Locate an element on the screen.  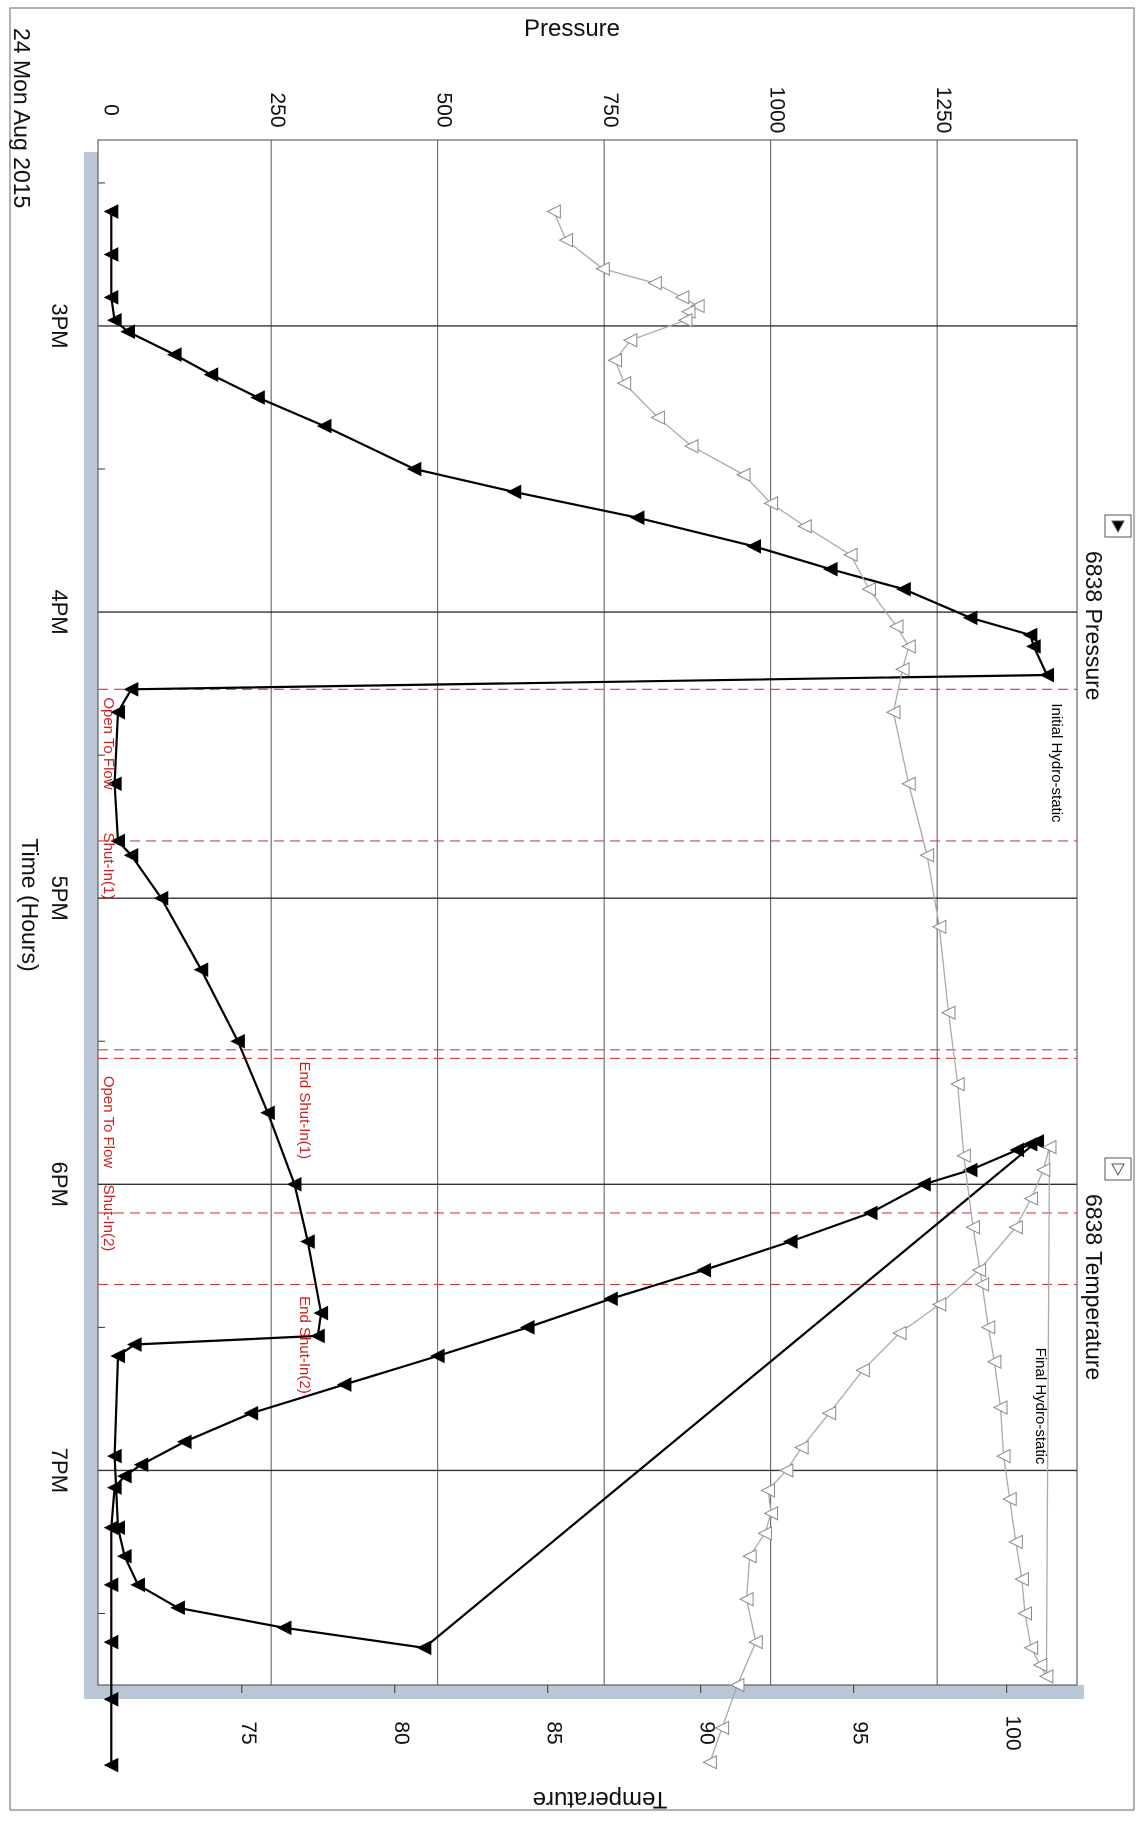
time-tick-label: 7PM is located at coordinates (59, 1470).